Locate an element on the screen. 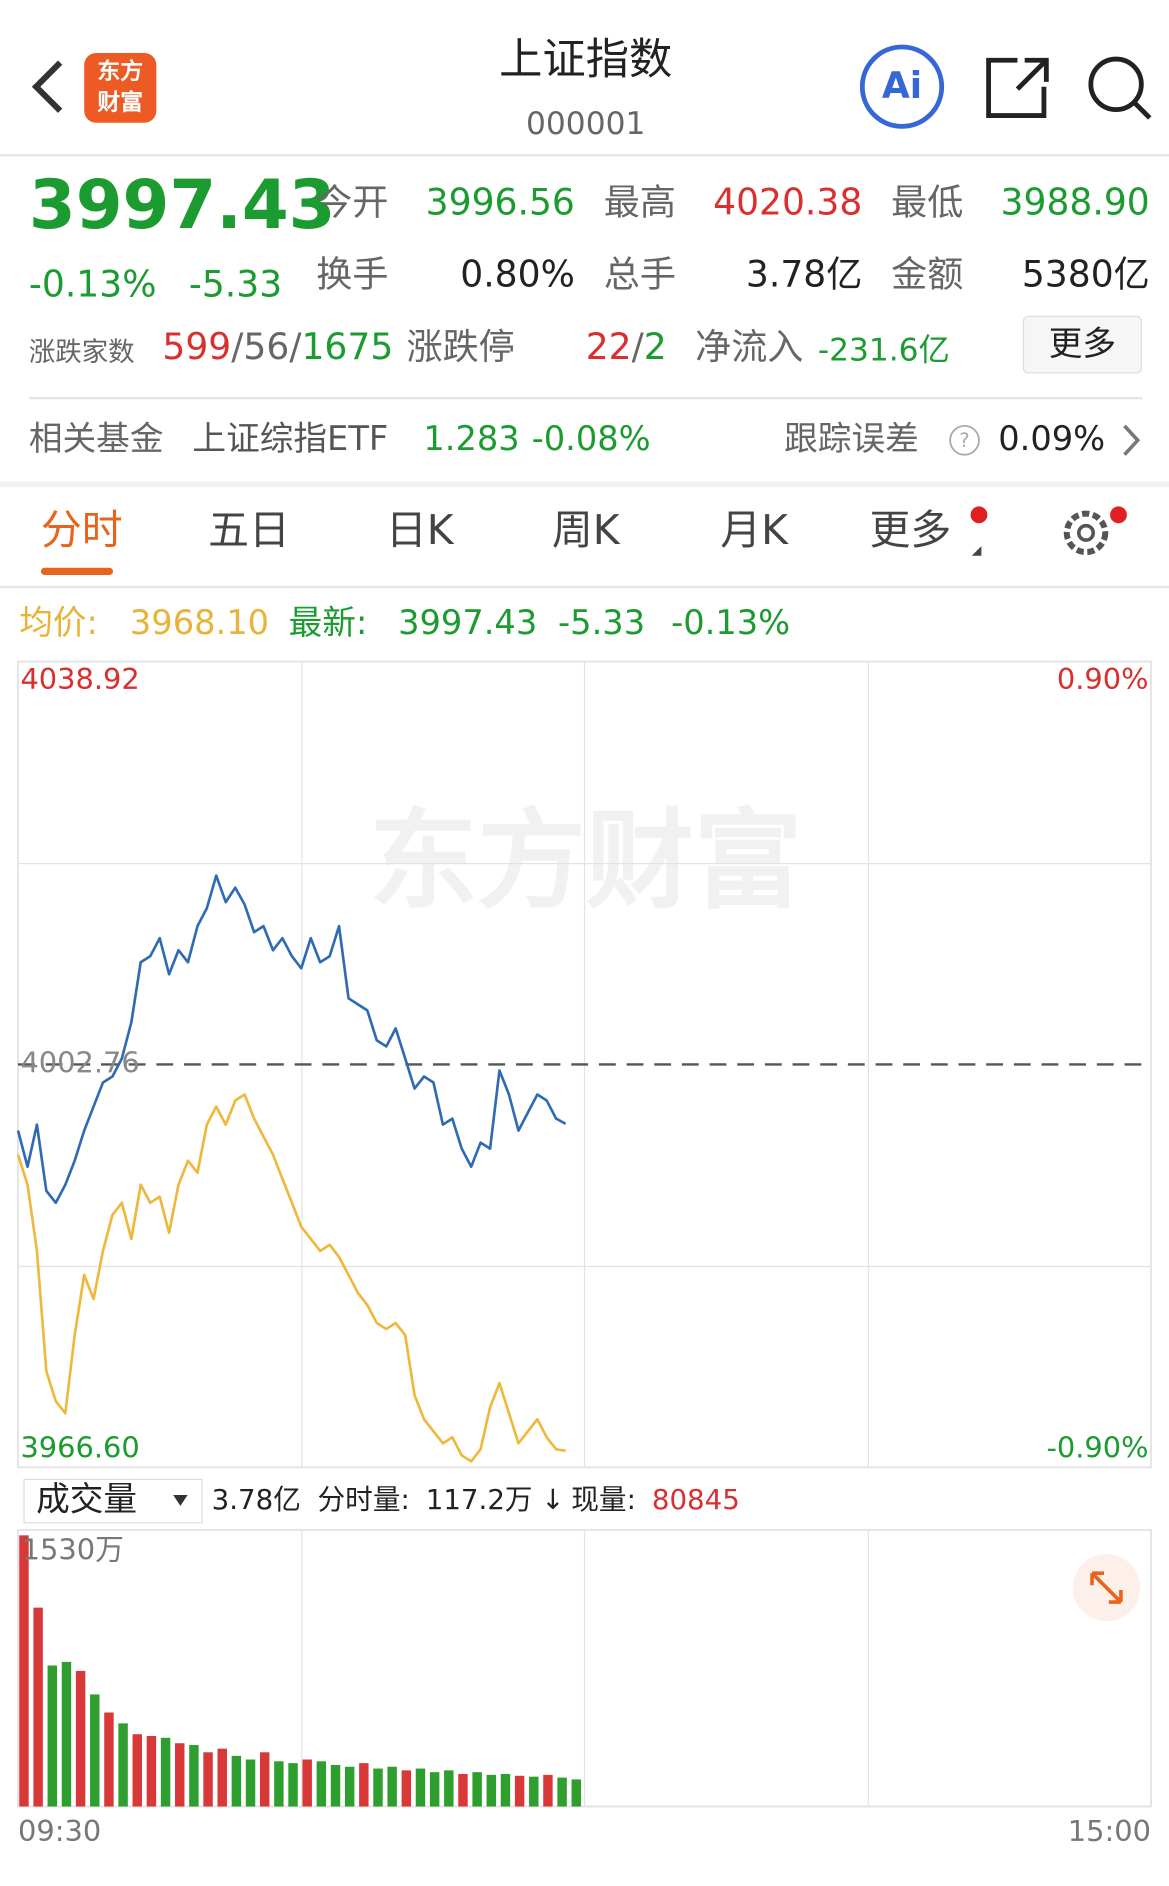  more-button is located at coordinates (1082, 344).